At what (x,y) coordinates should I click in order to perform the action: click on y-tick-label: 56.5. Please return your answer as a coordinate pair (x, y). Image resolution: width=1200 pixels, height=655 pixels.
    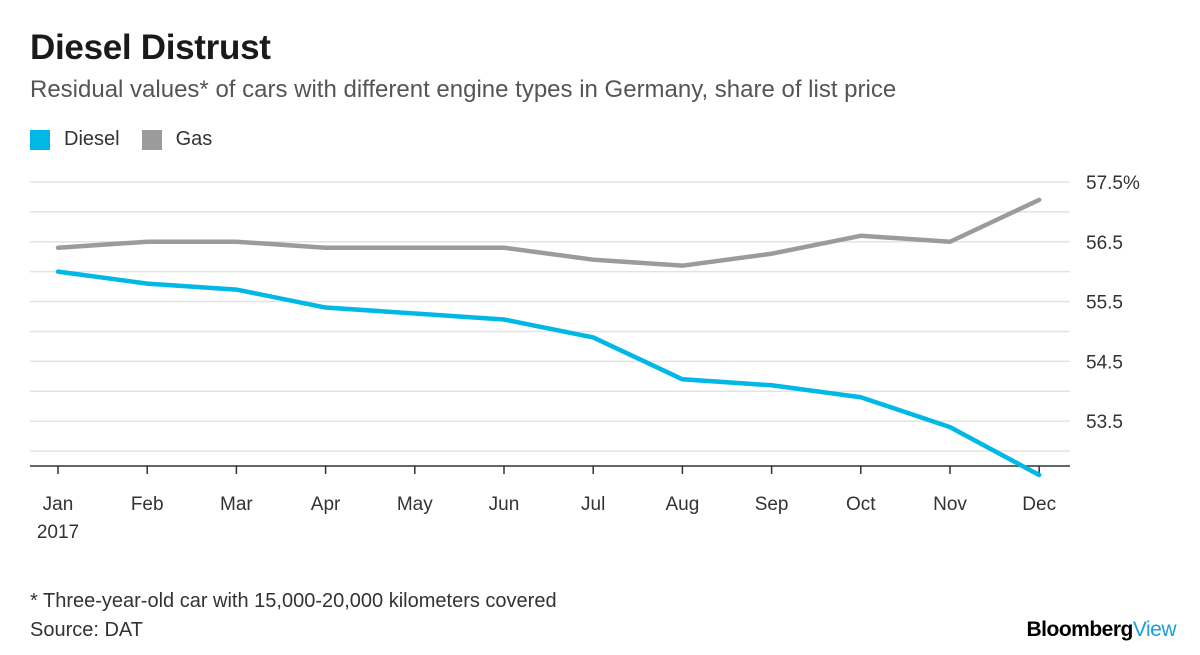
    Looking at the image, I should click on (1104, 243).